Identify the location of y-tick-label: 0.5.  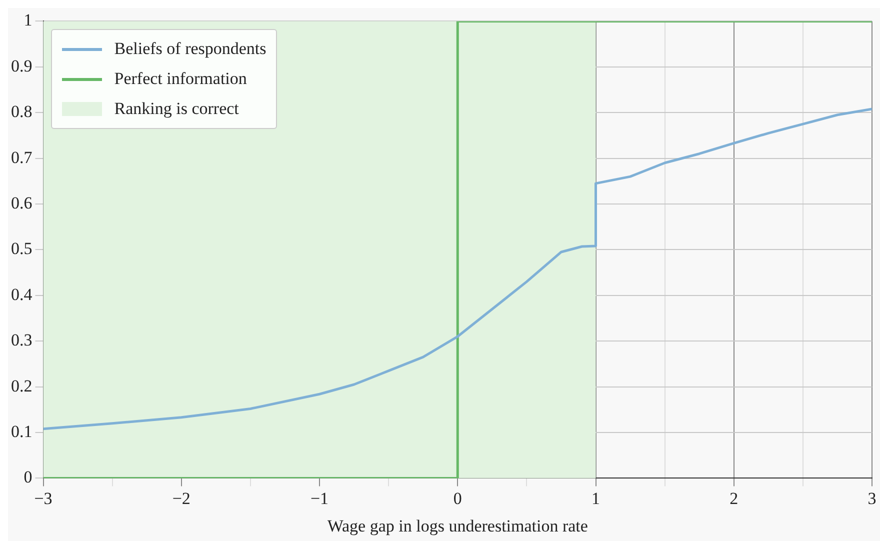
(21, 248).